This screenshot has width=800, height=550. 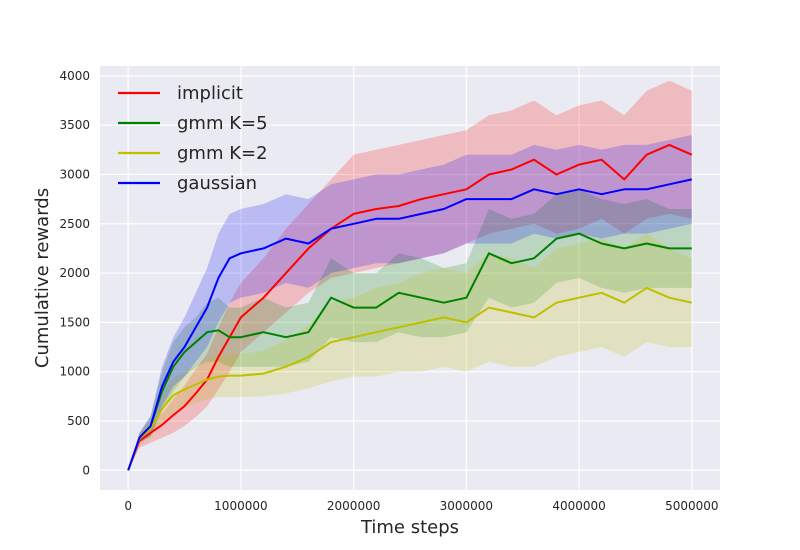 I want to click on legend-label: gmm K=5, so click(x=222, y=123).